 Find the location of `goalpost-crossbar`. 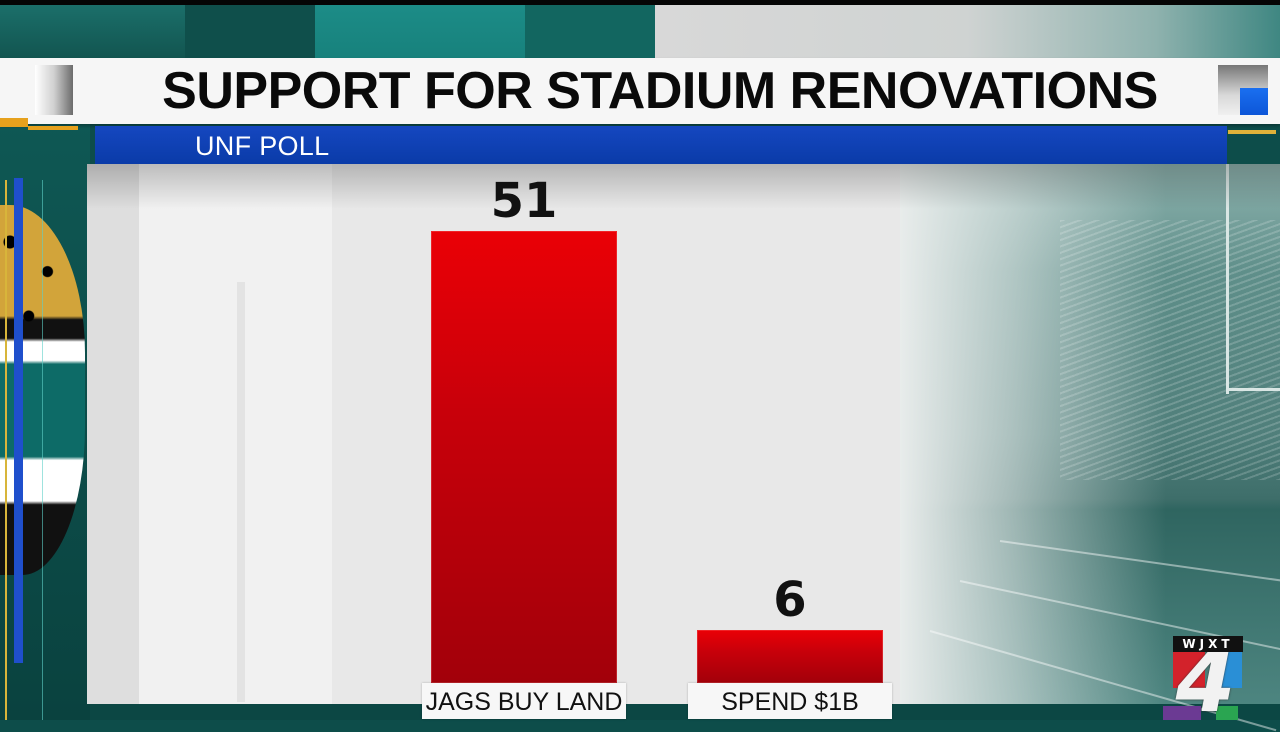

goalpost-crossbar is located at coordinates (1253, 389).